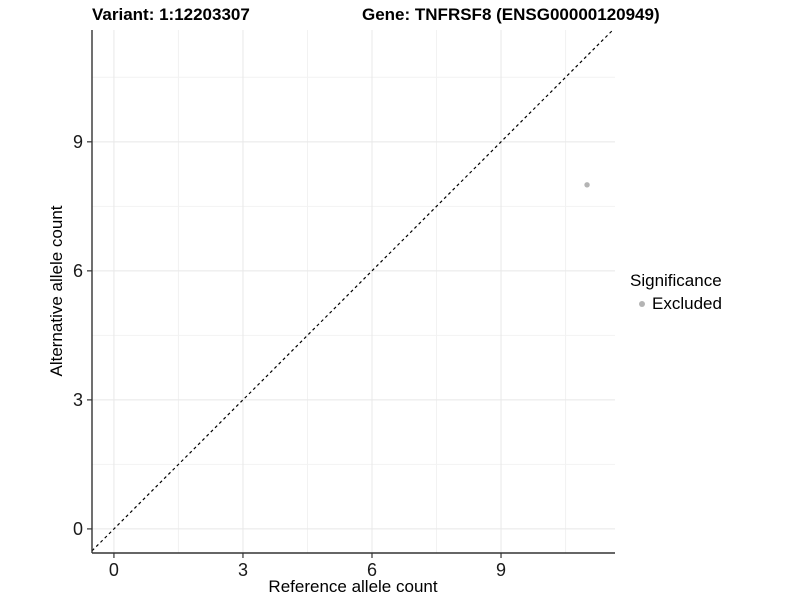 Image resolution: width=800 pixels, height=600 pixels. What do you see at coordinates (114, 570) in the screenshot?
I see `x-tick-label: 0` at bounding box center [114, 570].